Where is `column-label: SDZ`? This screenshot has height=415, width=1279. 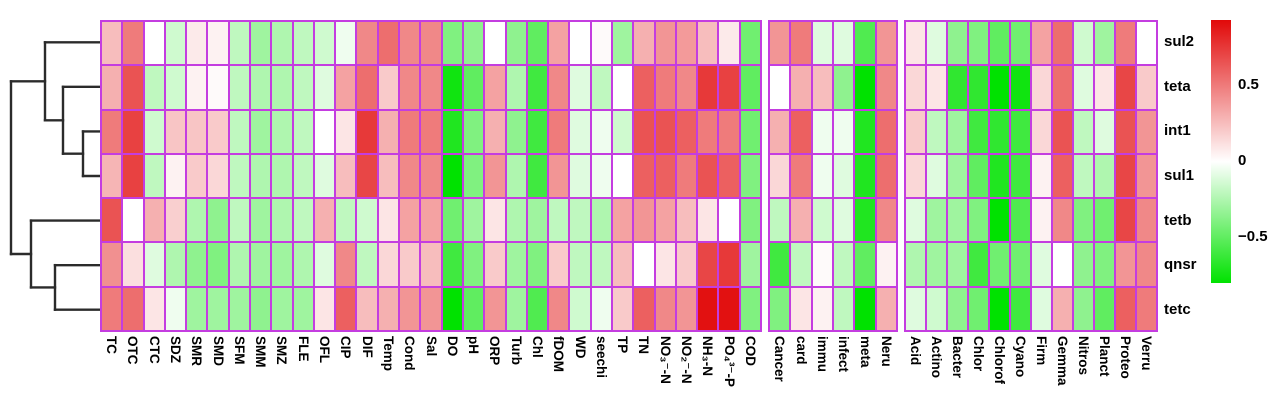 column-label: SDZ is located at coordinates (176, 349).